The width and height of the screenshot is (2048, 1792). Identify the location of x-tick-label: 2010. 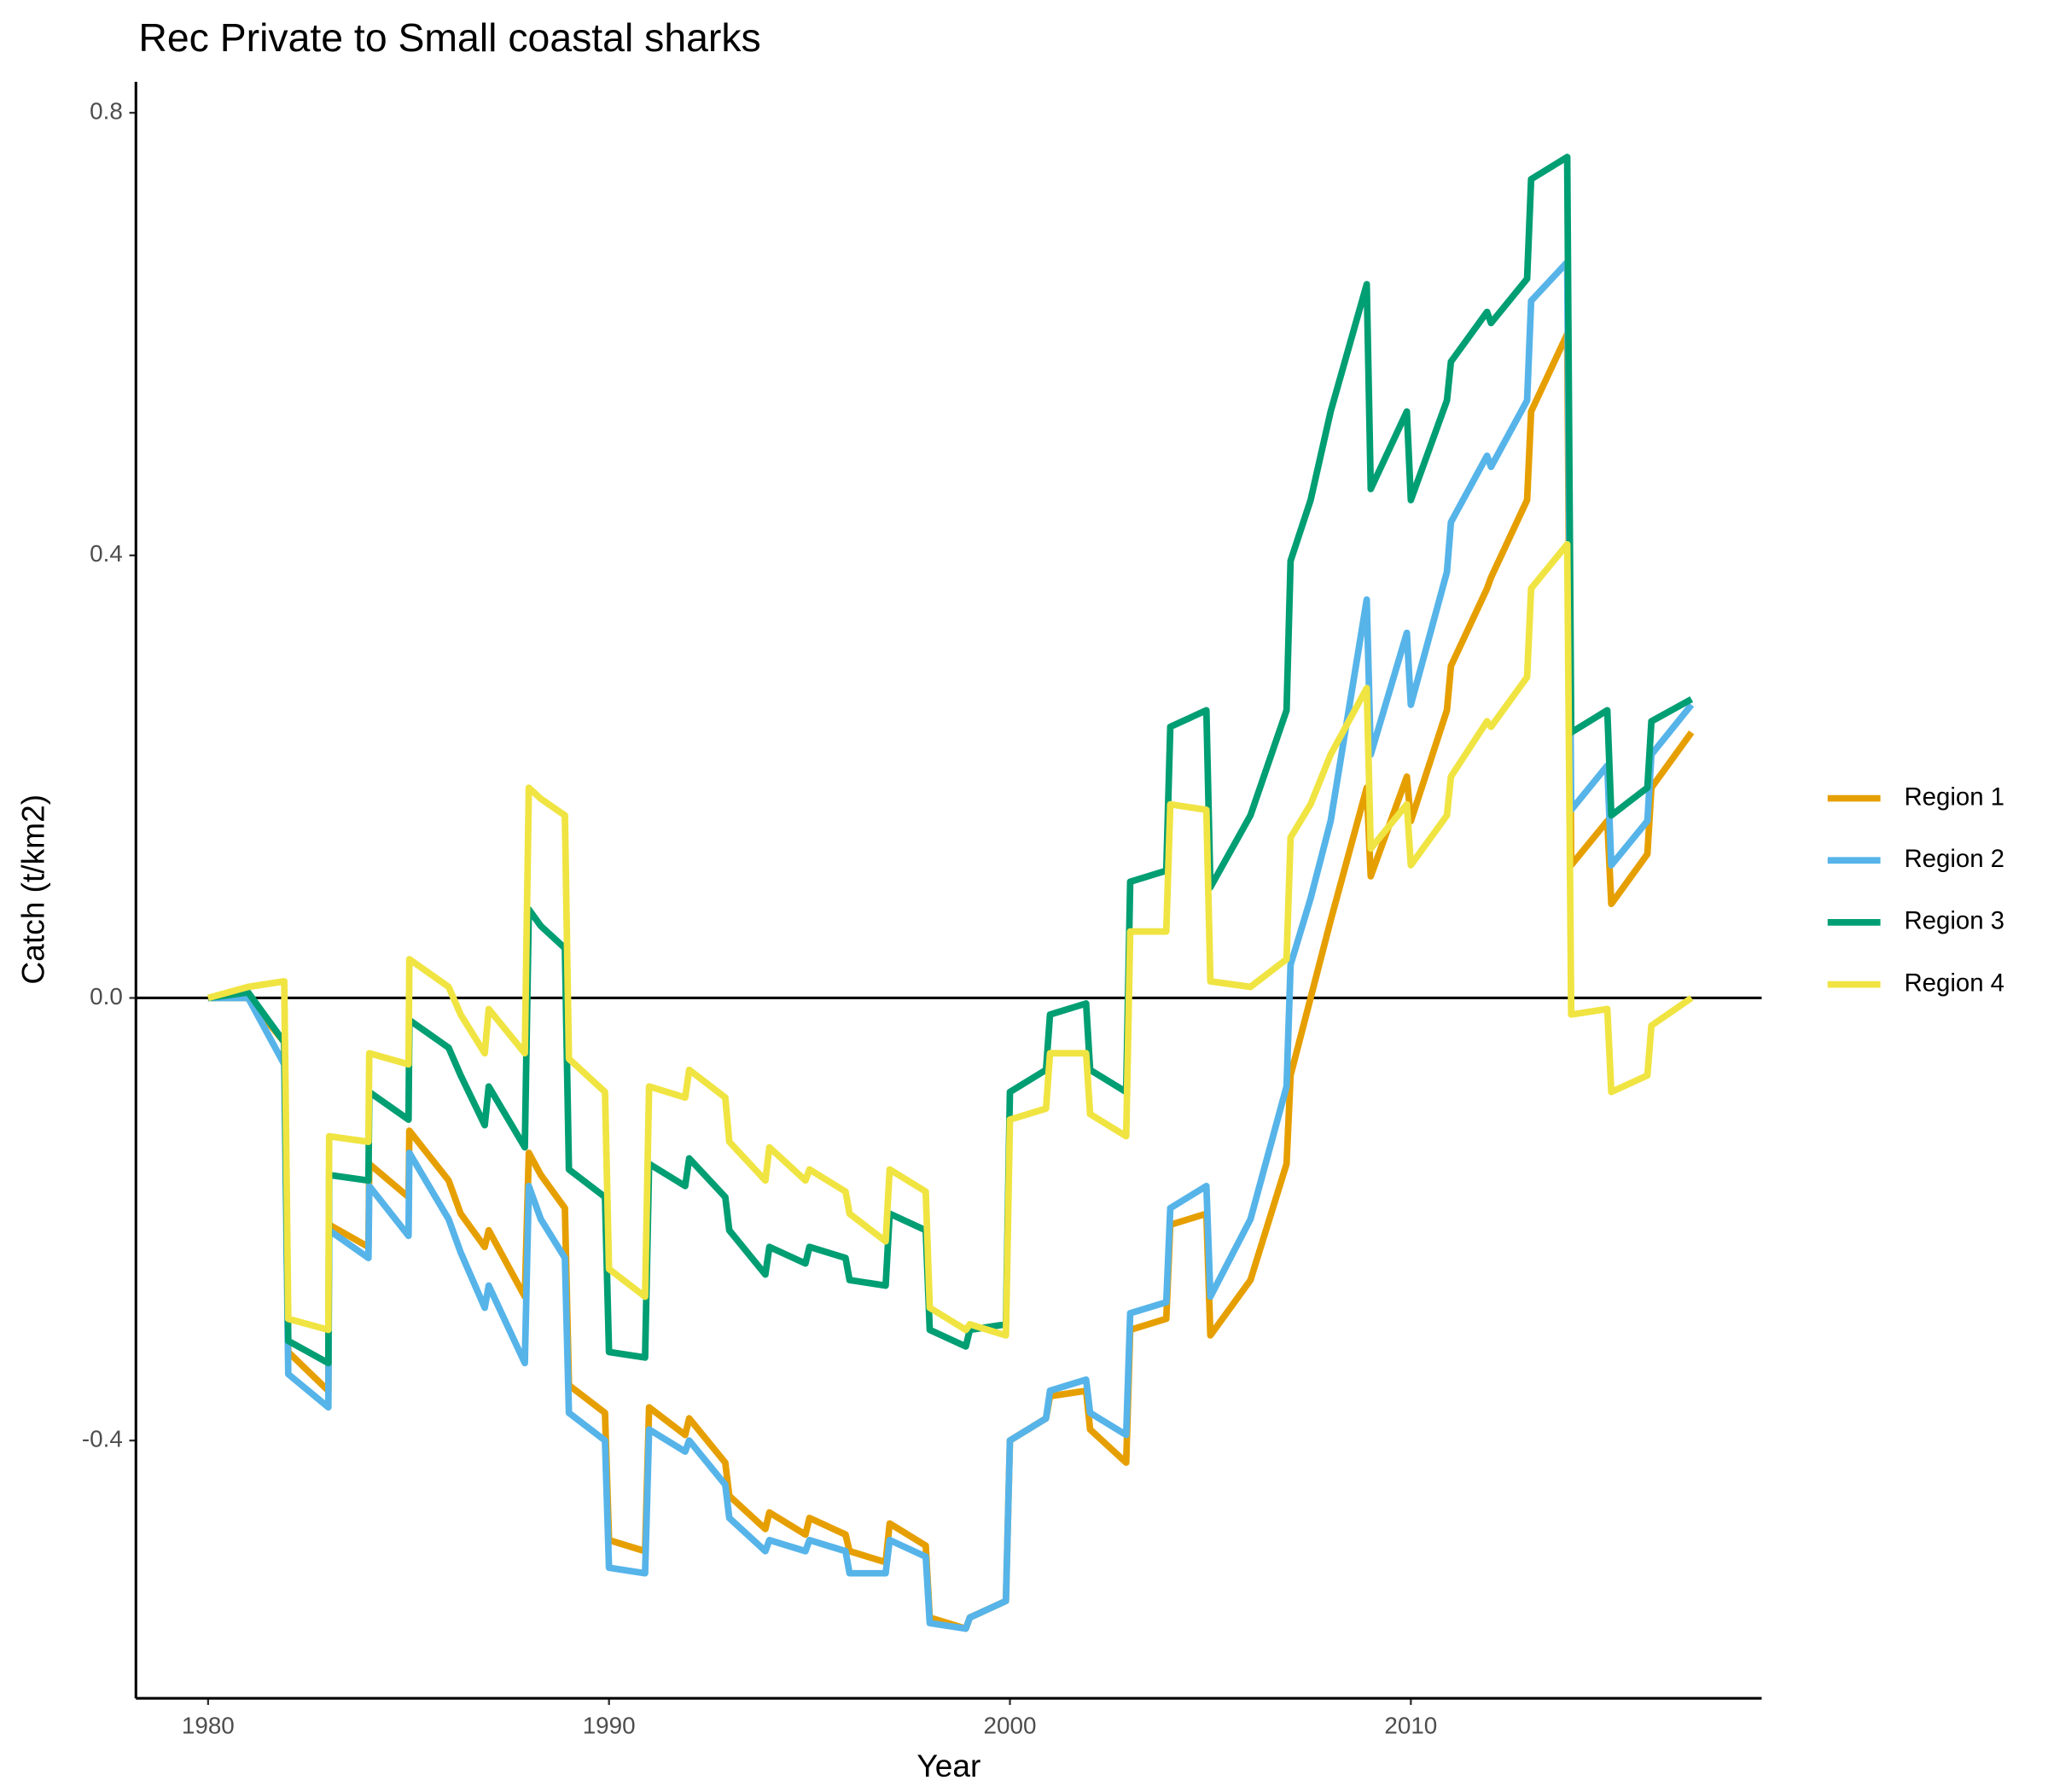
(1410, 1726).